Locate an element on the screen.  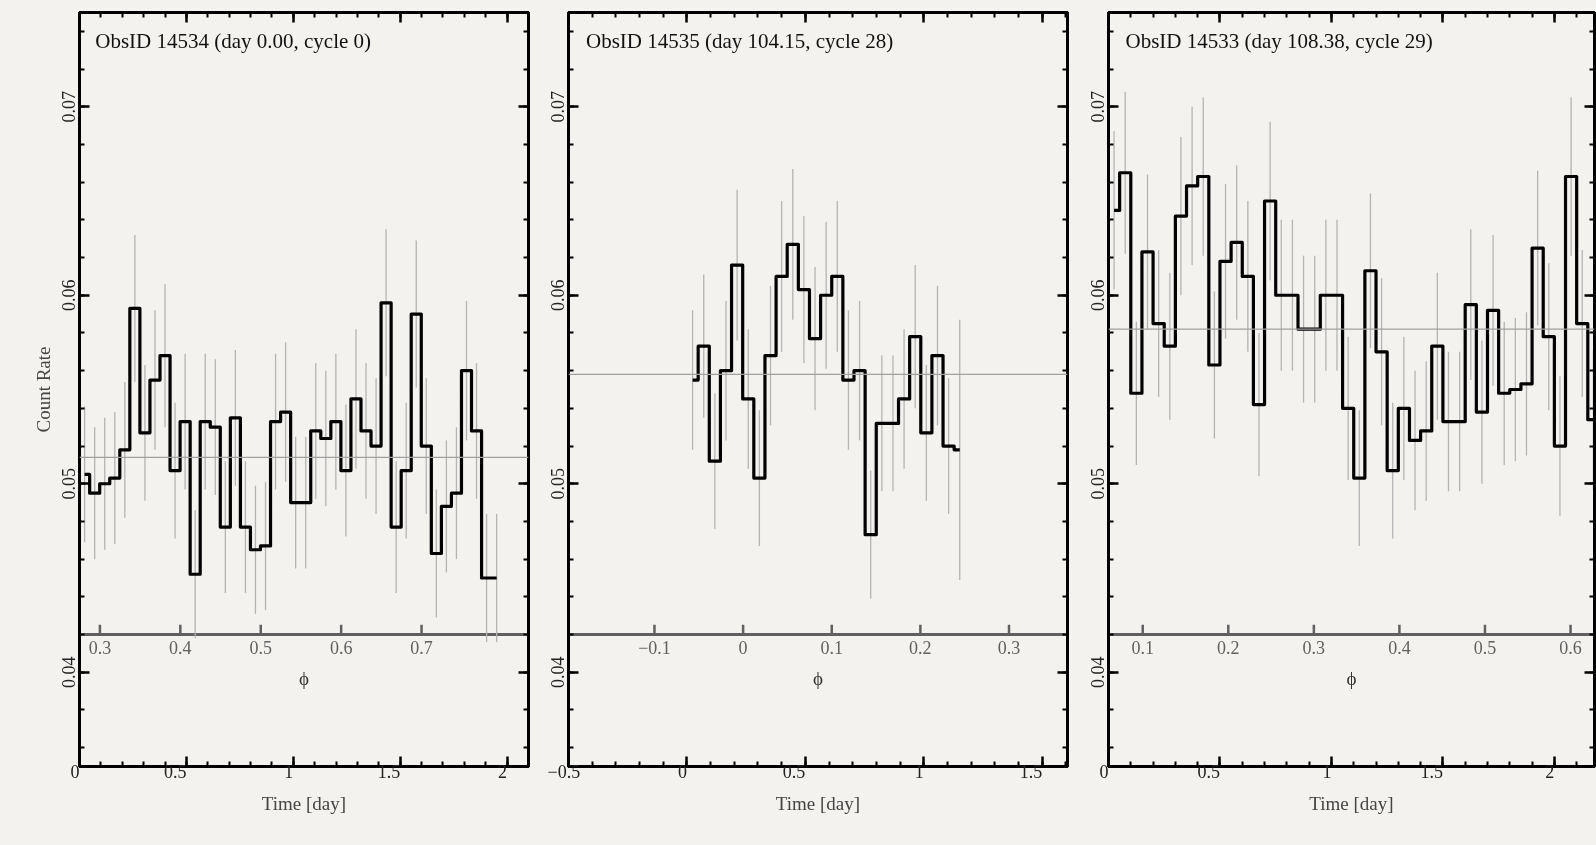
x2-tick-label: −0.1 is located at coordinates (654, 647).